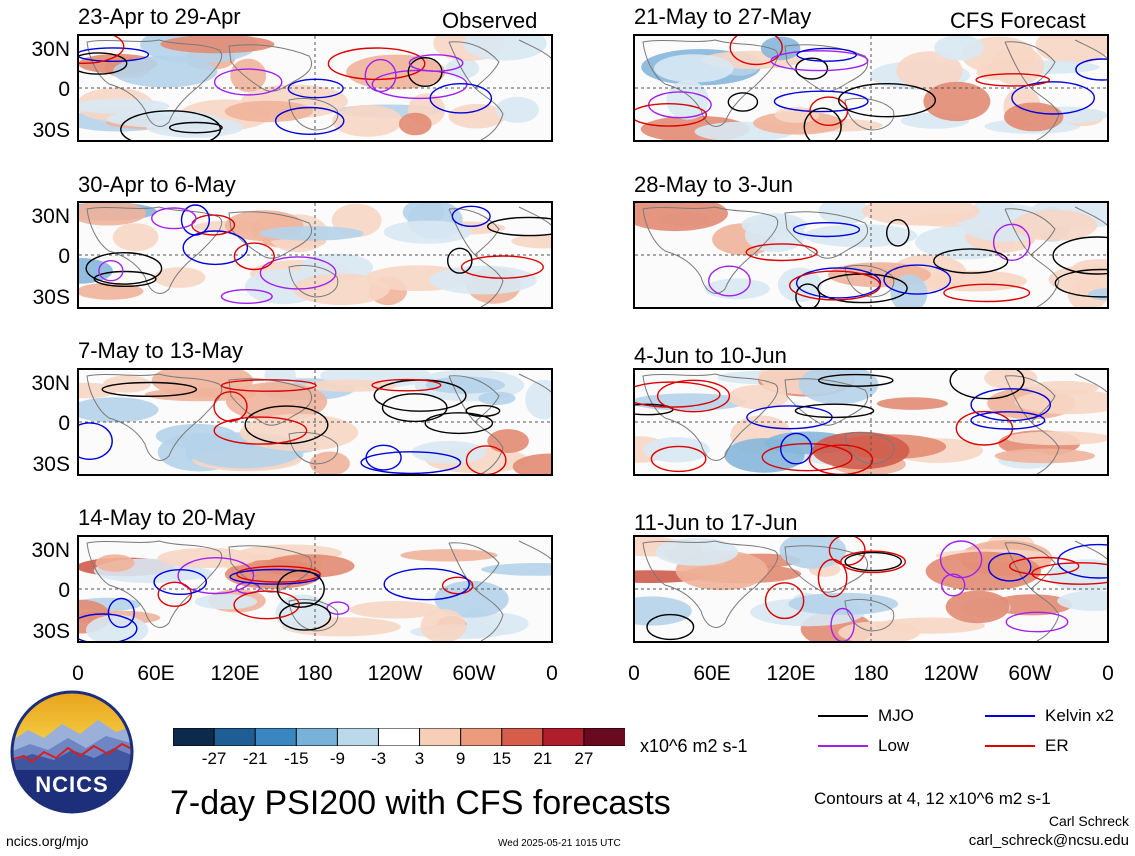 Image resolution: width=1135 pixels, height=856 pixels. What do you see at coordinates (72, 784) in the screenshot?
I see `logo-text: NCICS` at bounding box center [72, 784].